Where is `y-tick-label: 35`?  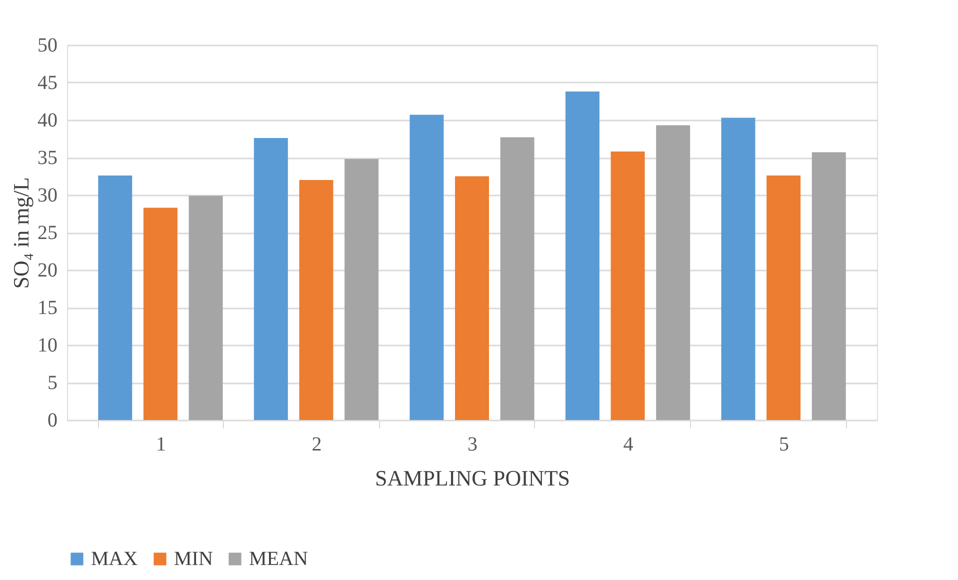 y-tick-label: 35 is located at coordinates (48, 158).